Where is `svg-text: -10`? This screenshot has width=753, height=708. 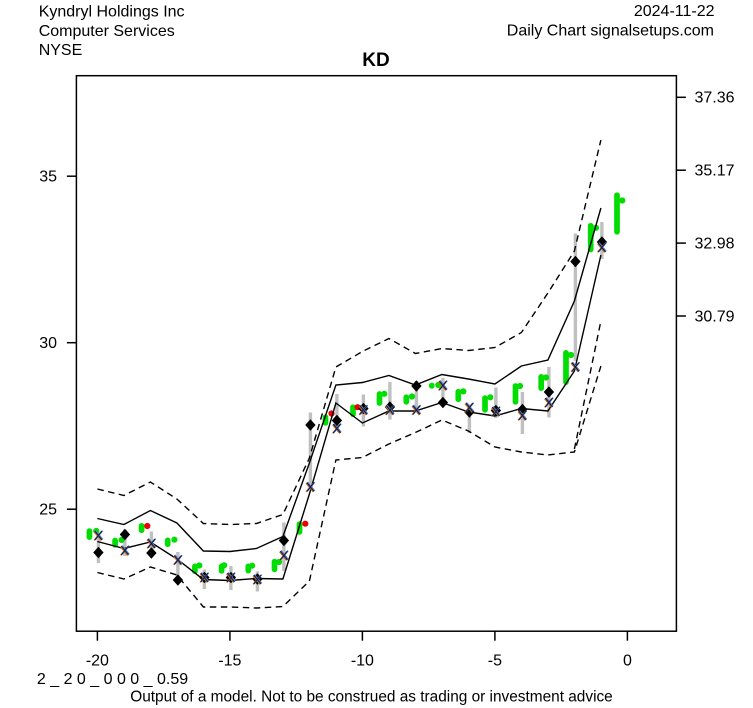
svg-text: -10 is located at coordinates (362, 661).